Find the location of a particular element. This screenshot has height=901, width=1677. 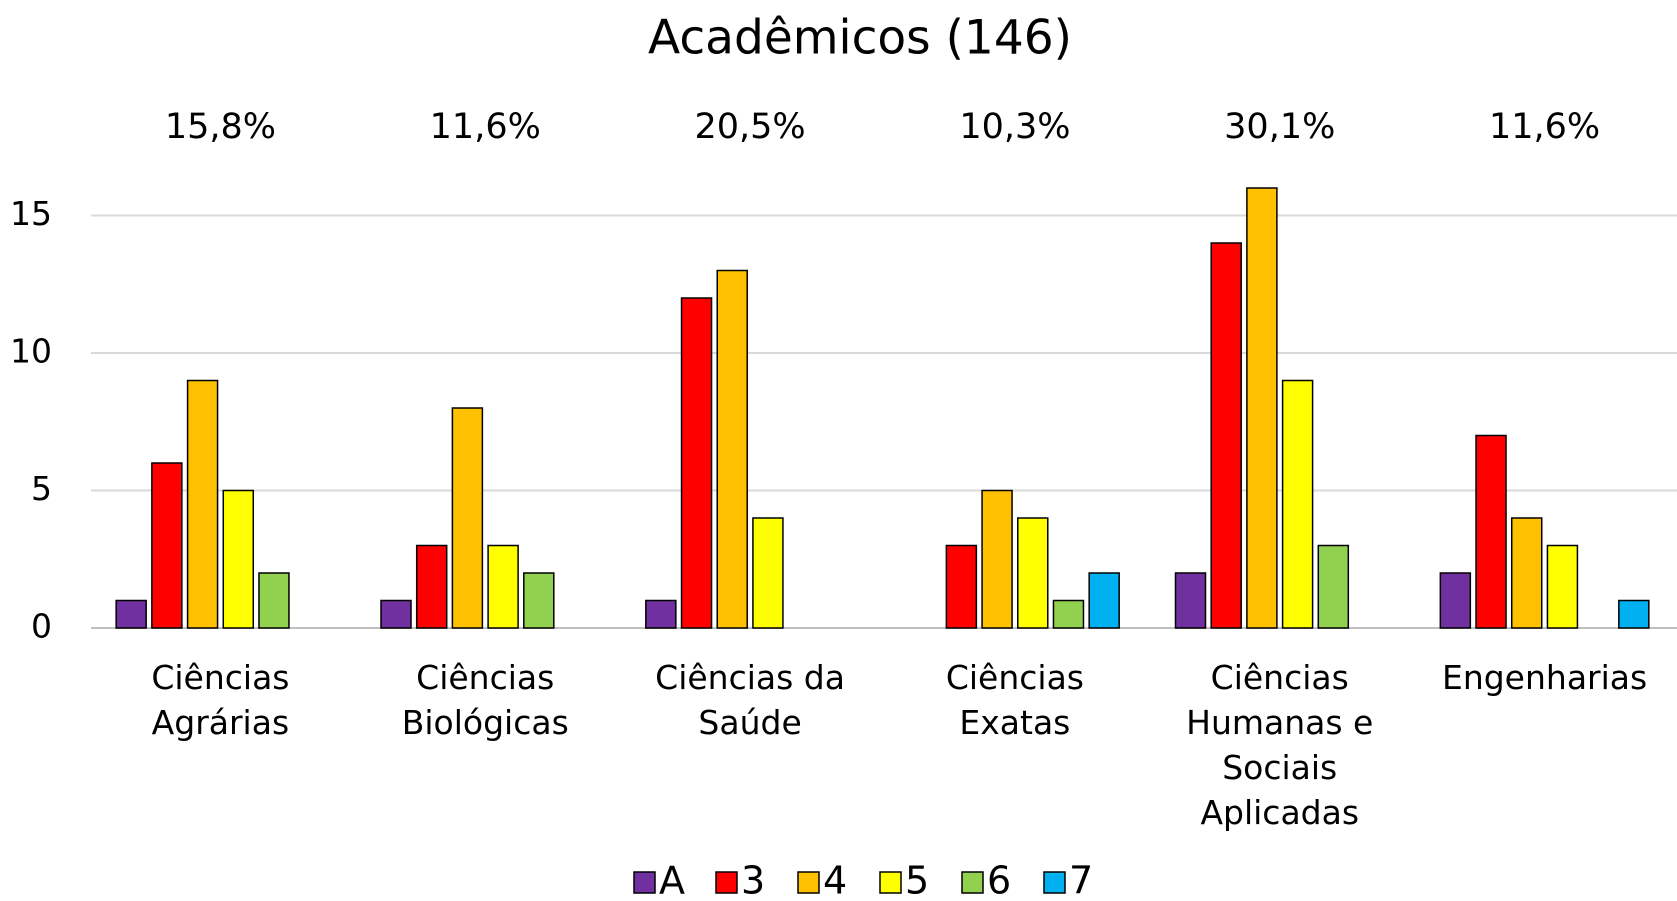

x-tick-label: Ciências Humanas e Sociais Aplicadas is located at coordinates (1280, 745).